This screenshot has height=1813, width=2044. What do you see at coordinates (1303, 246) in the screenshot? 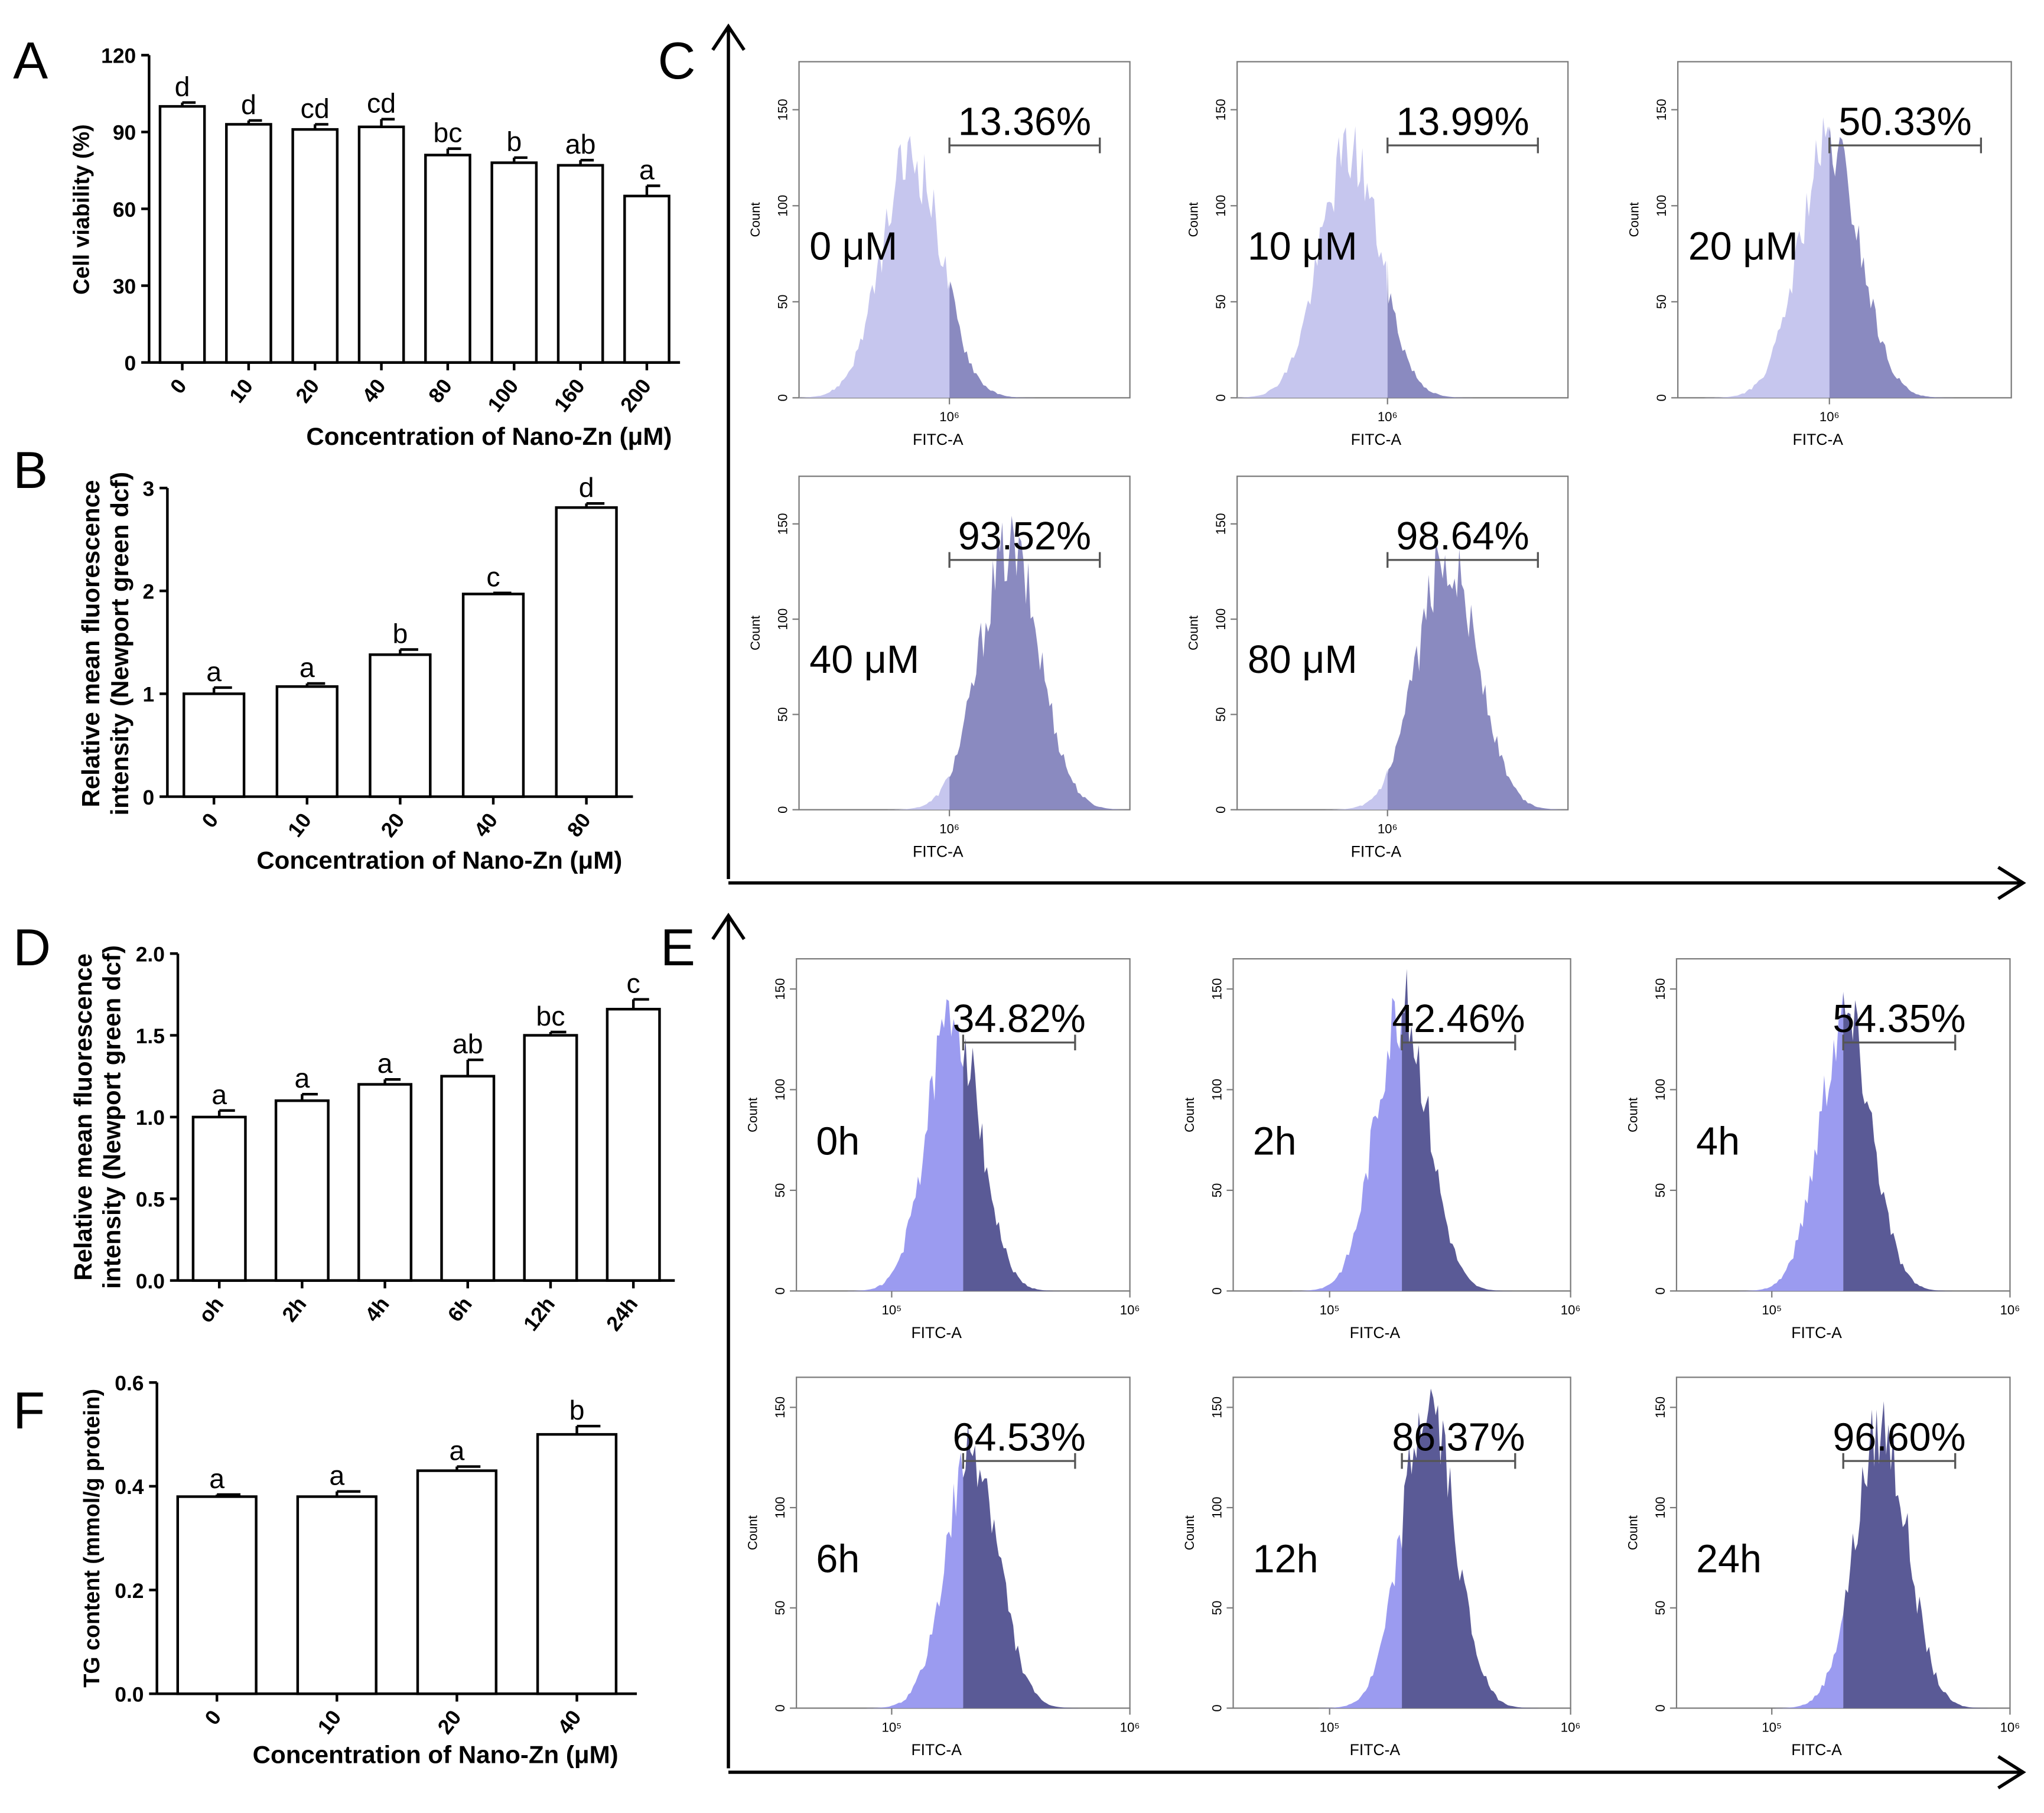
I see `condition-label: 10 μM` at bounding box center [1303, 246].